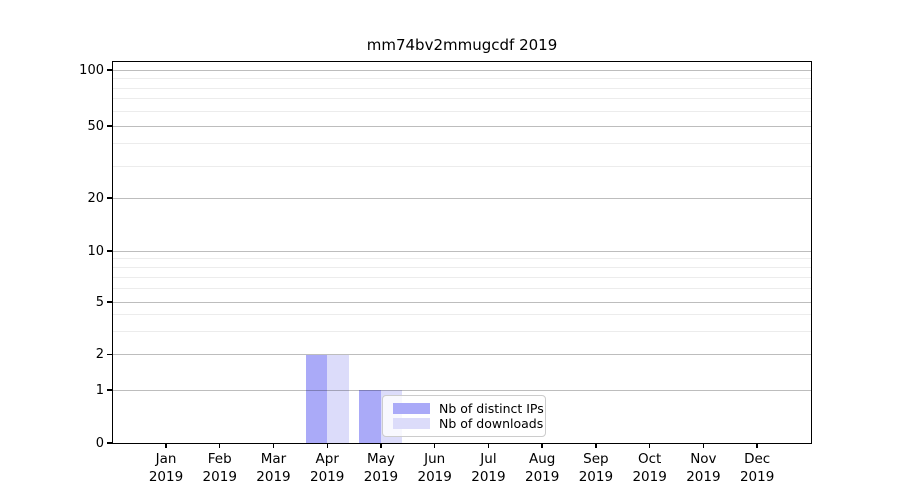  What do you see at coordinates (95, 126) in the screenshot?
I see `y-tick-label: 50` at bounding box center [95, 126].